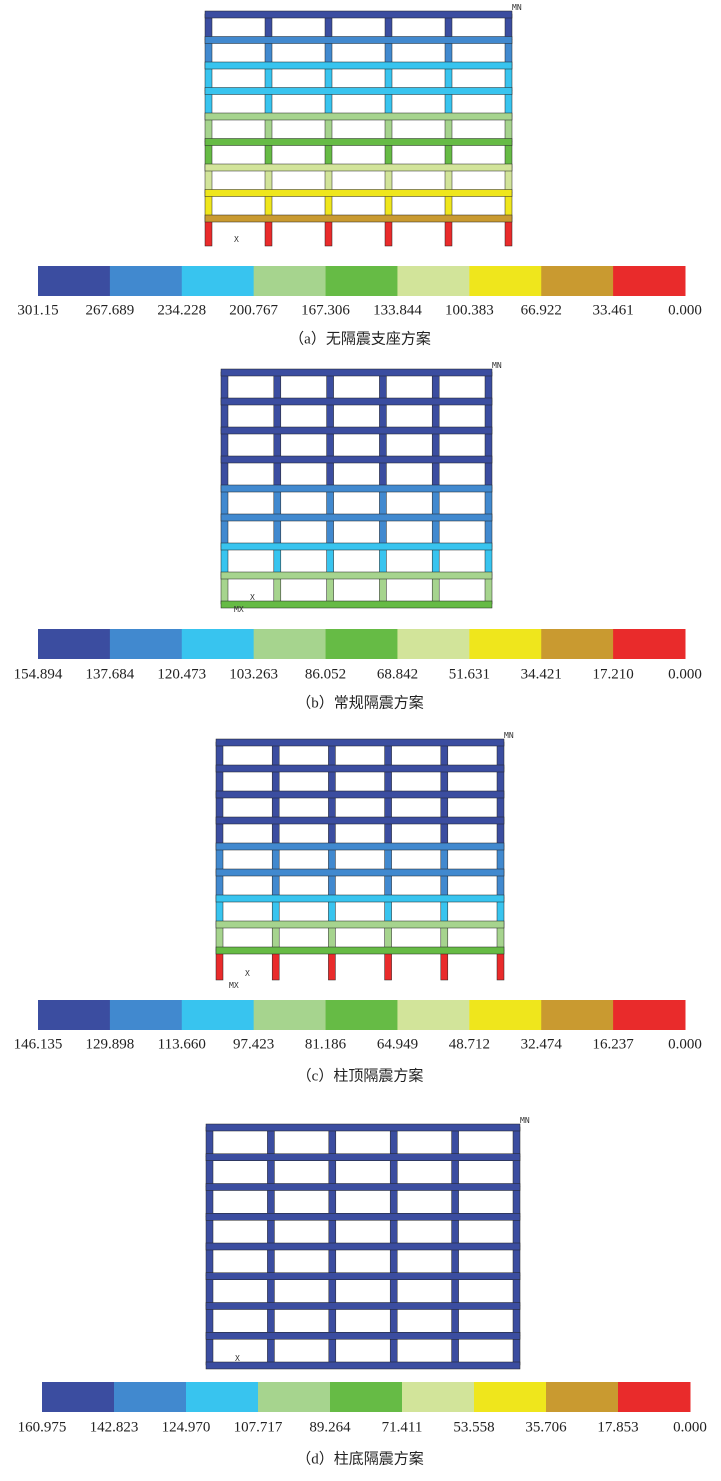 The width and height of the screenshot is (721, 1481). I want to click on legend-label: 81.186, so click(326, 1044).